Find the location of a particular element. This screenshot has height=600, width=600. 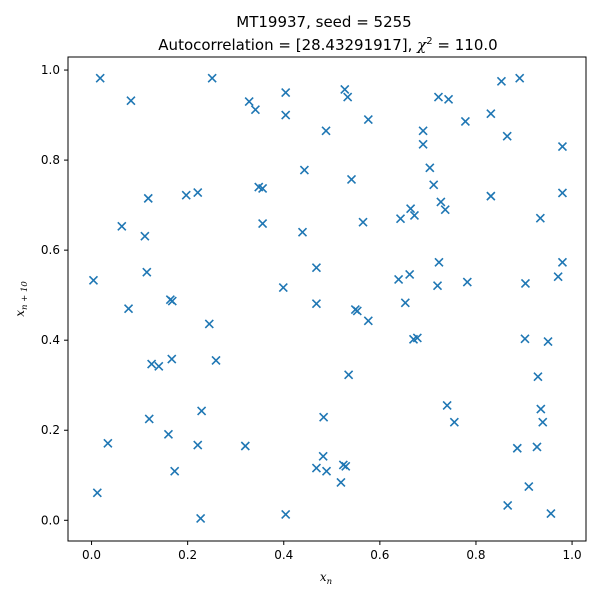

chart-title: MT19937, seed = 5255 is located at coordinates (323, 22).